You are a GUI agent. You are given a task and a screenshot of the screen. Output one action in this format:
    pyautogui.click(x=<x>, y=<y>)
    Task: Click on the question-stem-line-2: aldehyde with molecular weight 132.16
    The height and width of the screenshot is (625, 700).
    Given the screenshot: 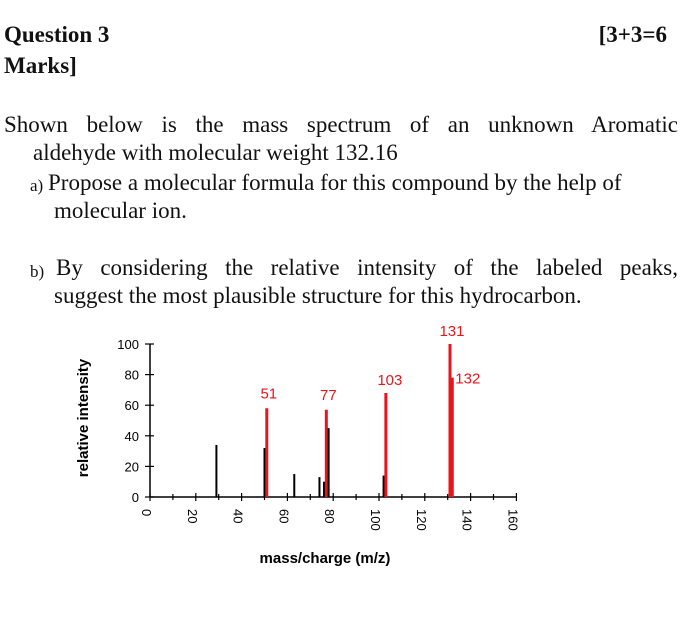 What is the action you would take?
    pyautogui.click(x=215, y=152)
    